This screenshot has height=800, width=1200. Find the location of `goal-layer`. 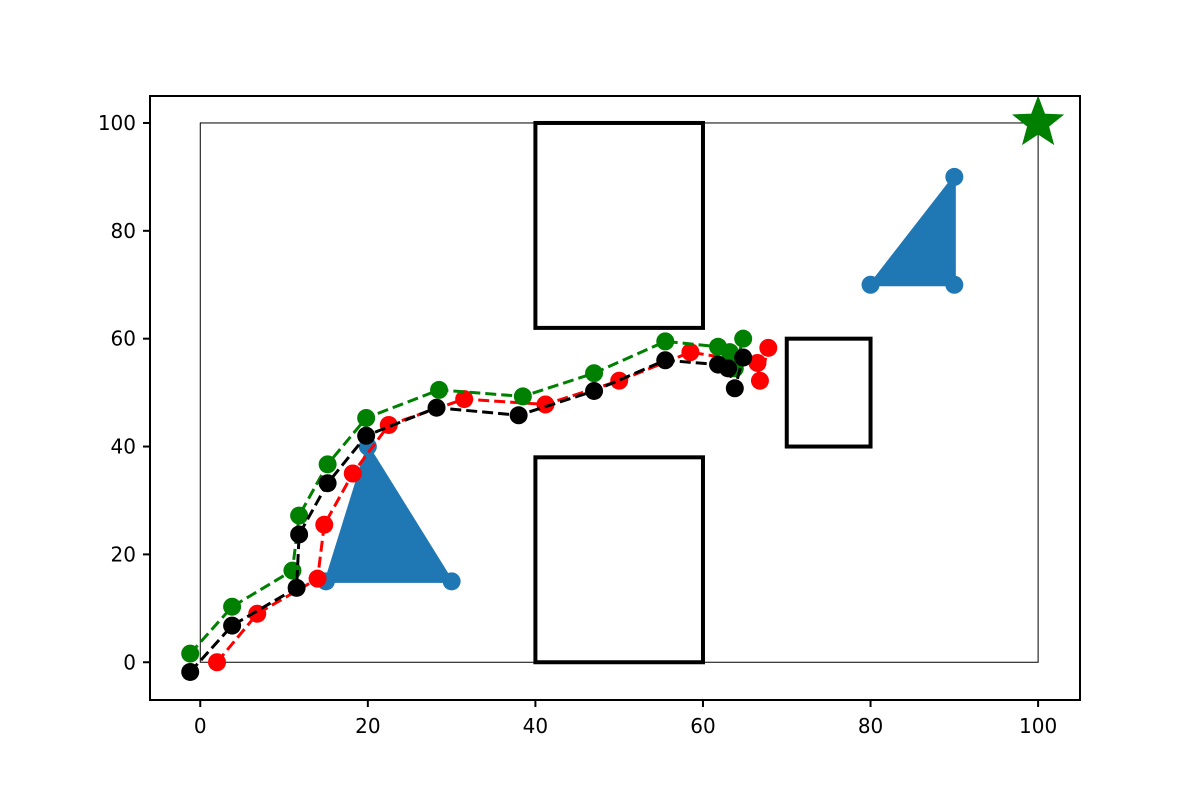

goal-layer is located at coordinates (1038, 120).